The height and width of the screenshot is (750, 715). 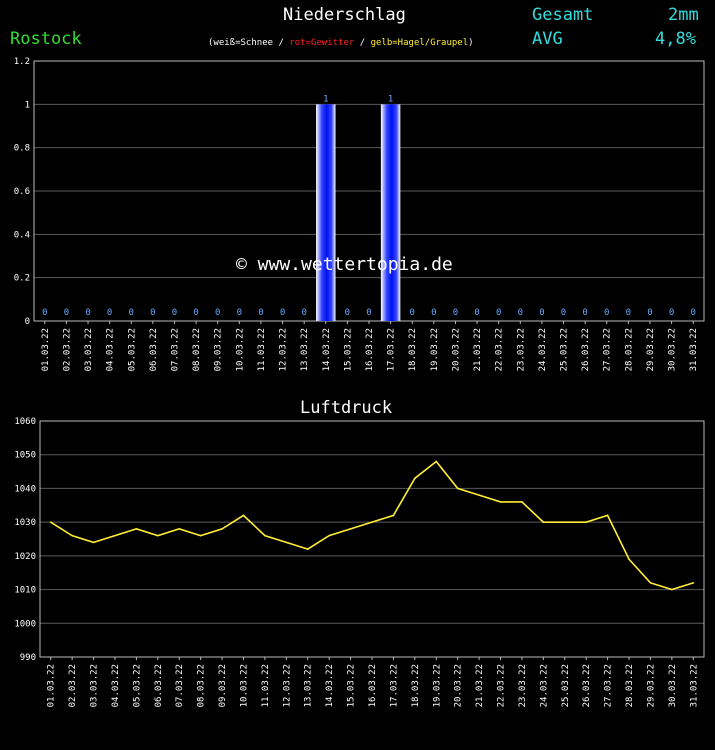 I want to click on y-tick-label: 1050, so click(x=25, y=456).